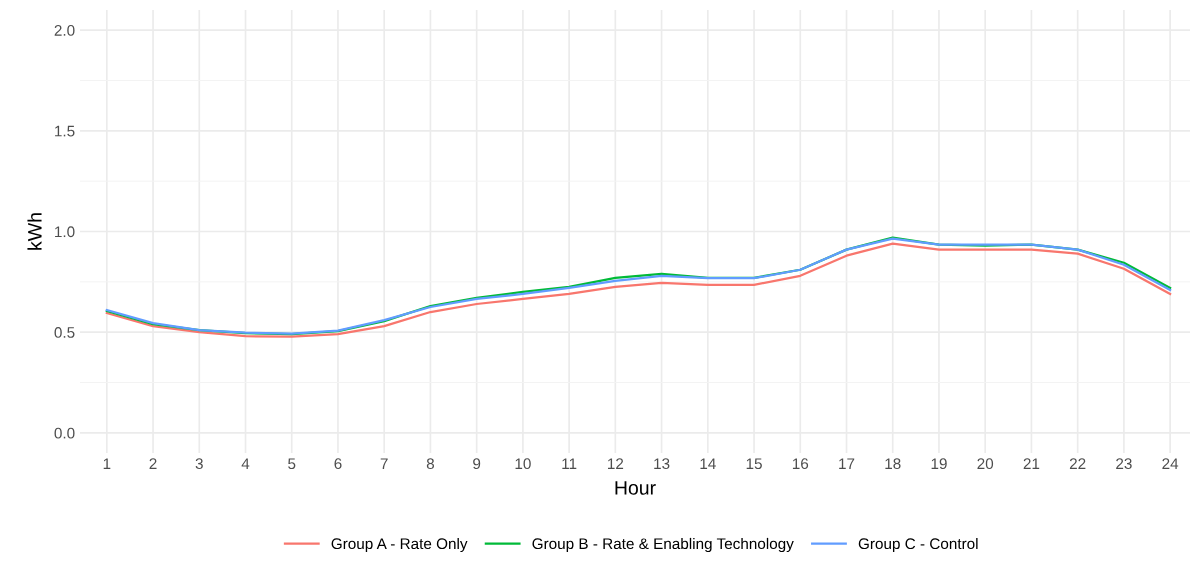  What do you see at coordinates (64, 433) in the screenshot?
I see `y-tick-label: 0.0` at bounding box center [64, 433].